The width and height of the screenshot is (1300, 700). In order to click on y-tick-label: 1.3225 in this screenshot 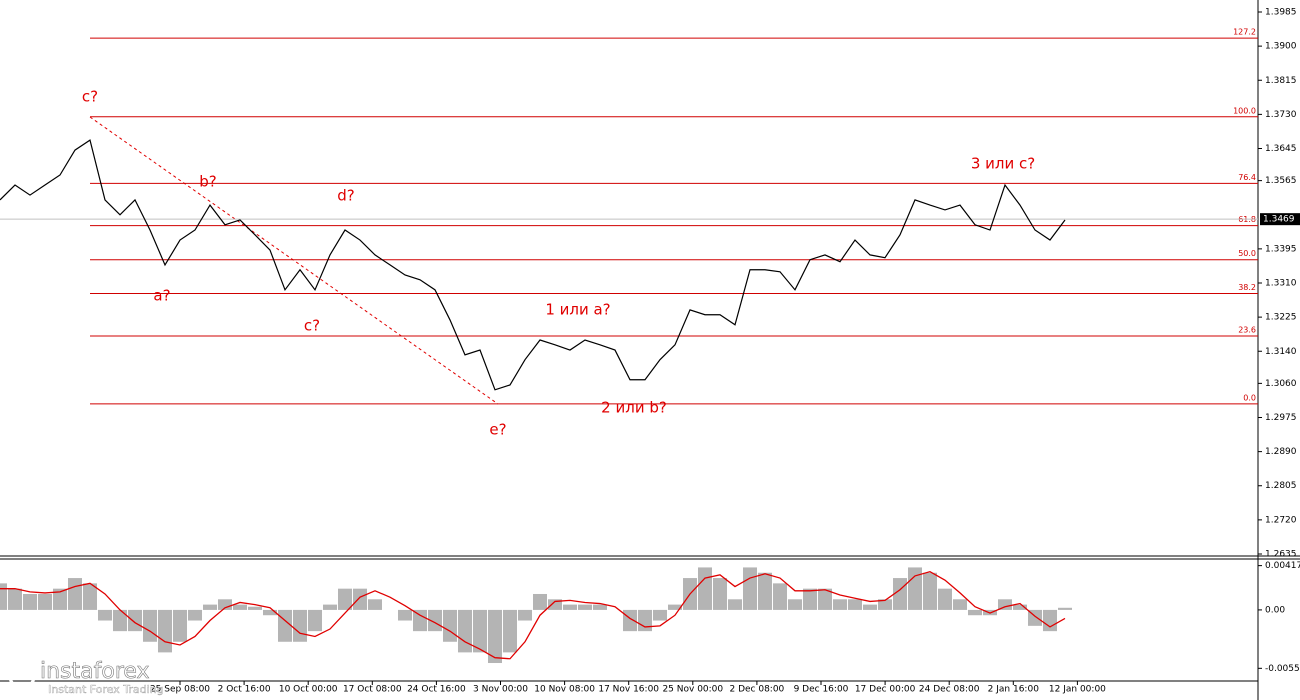, I will do `click(1281, 318)`.